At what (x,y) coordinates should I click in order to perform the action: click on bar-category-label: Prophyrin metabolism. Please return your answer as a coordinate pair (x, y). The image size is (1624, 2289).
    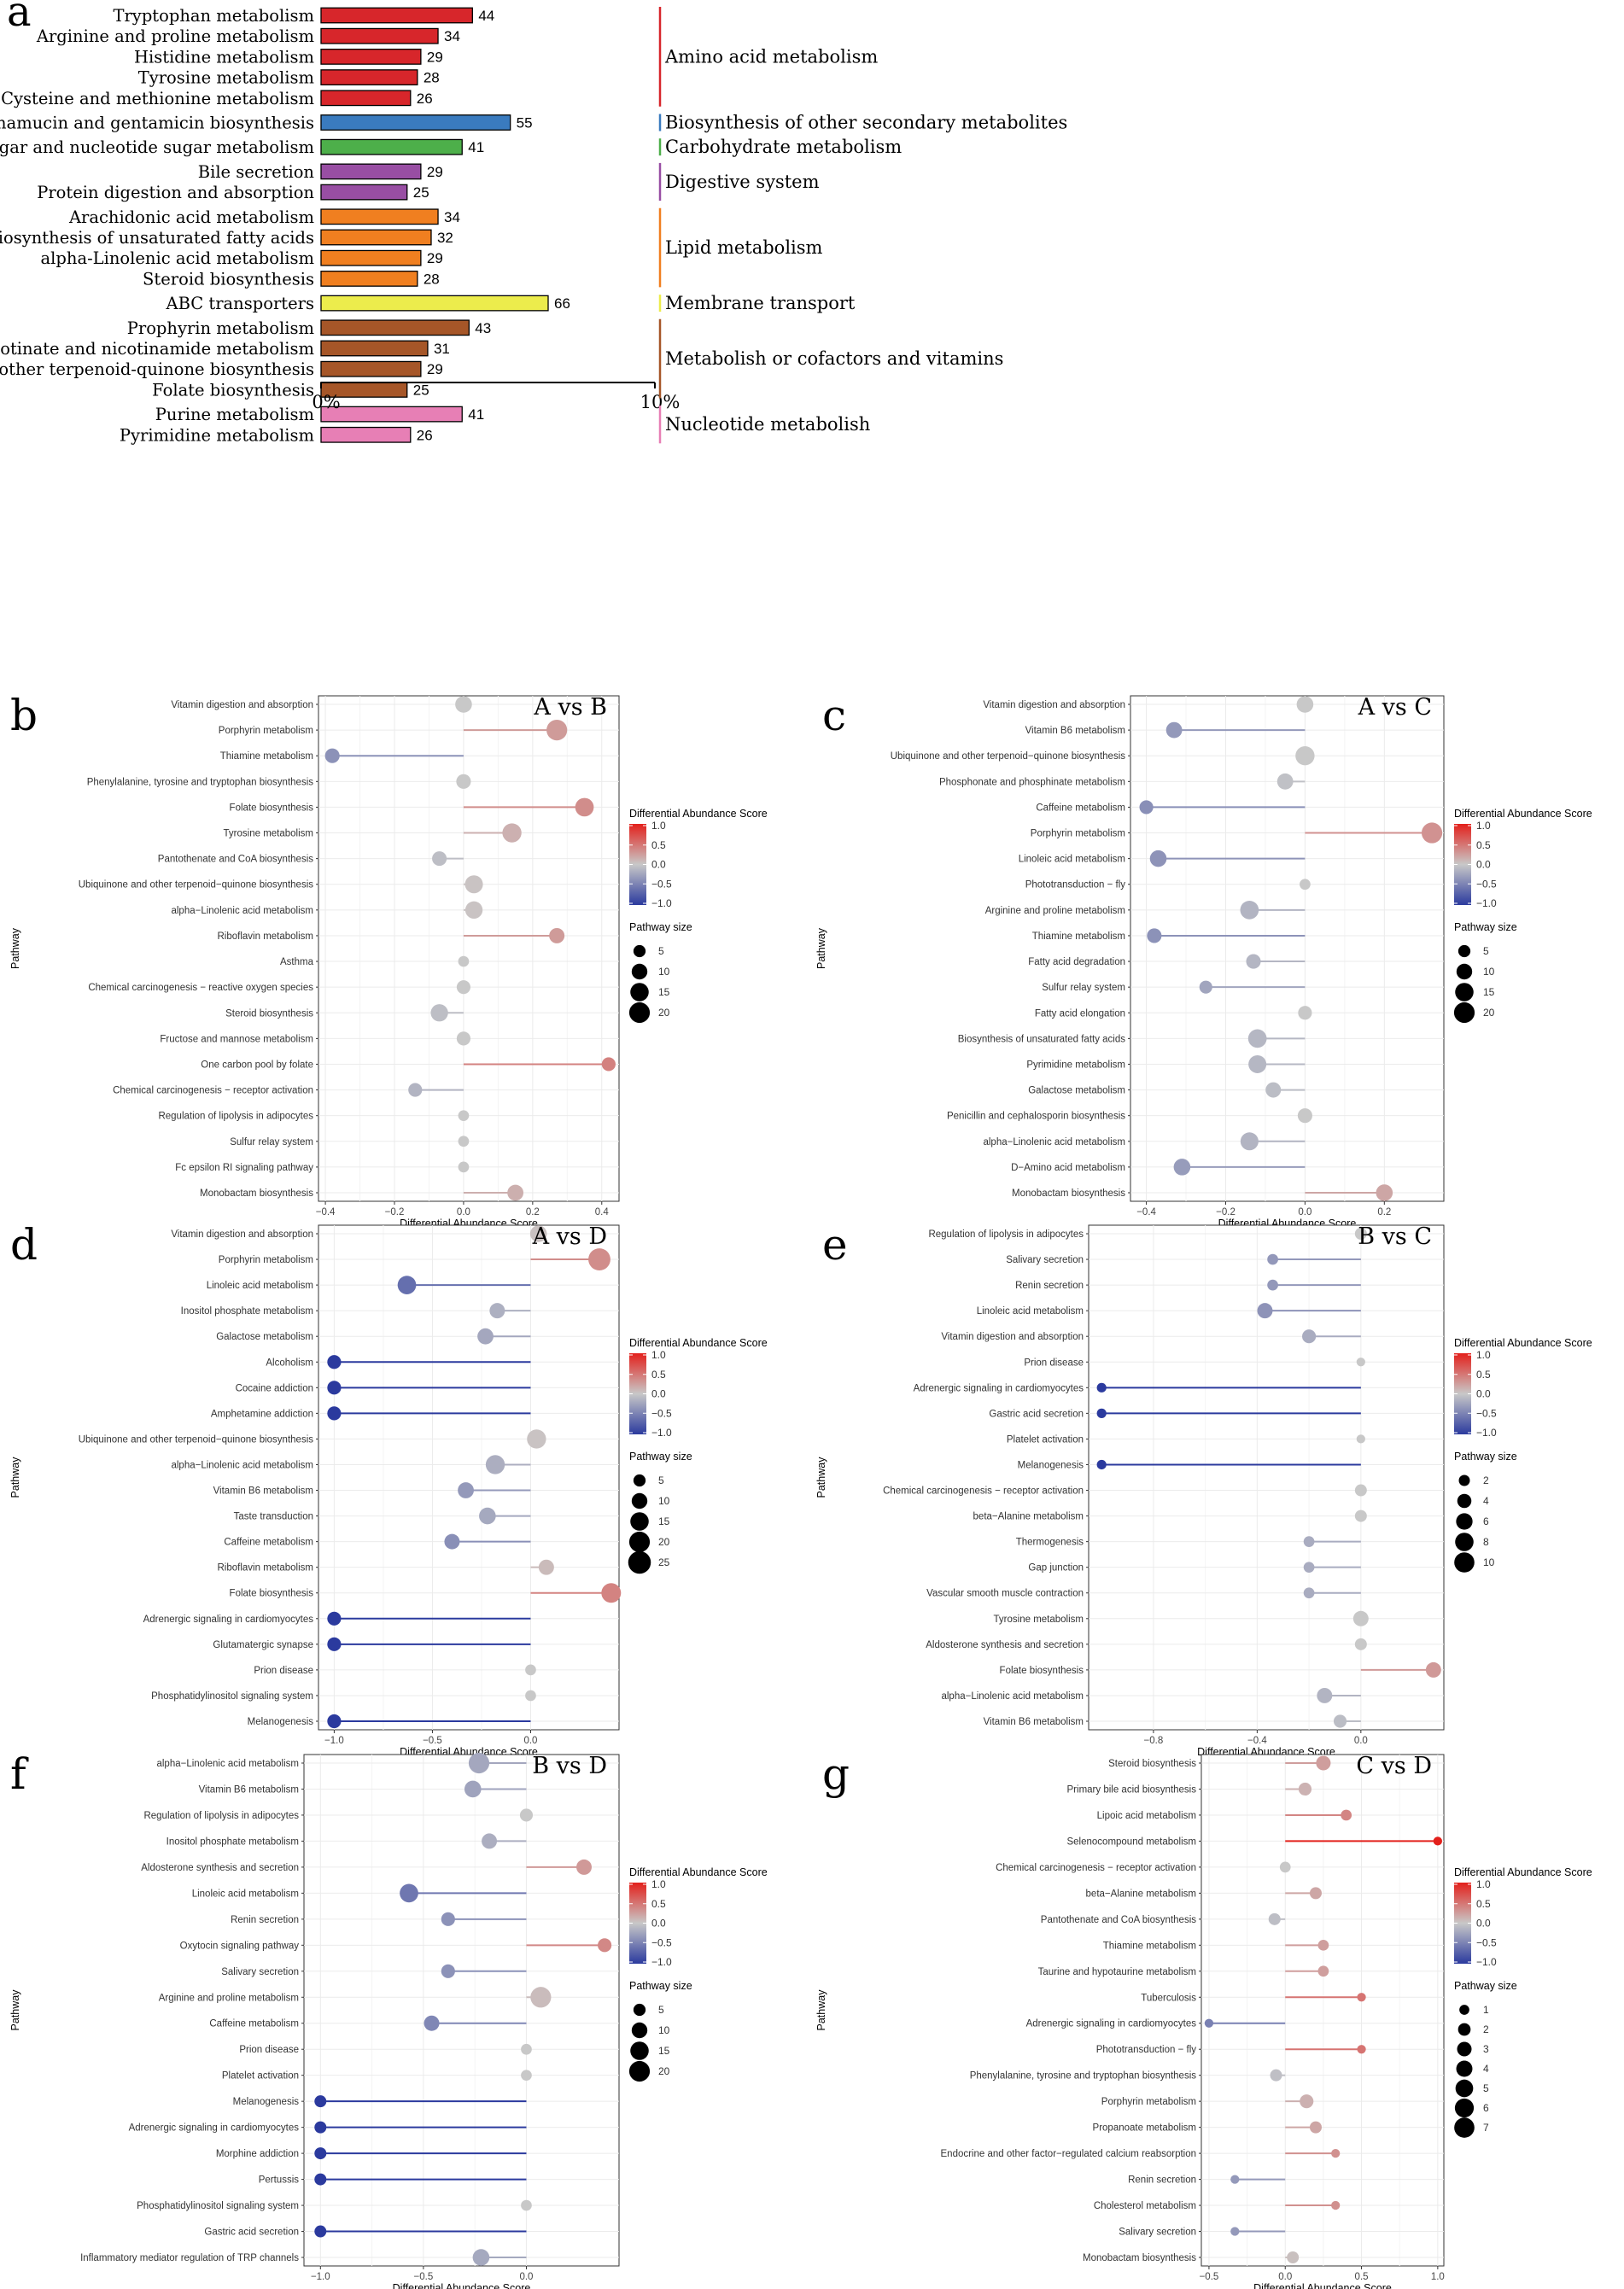
    Looking at the image, I should click on (221, 328).